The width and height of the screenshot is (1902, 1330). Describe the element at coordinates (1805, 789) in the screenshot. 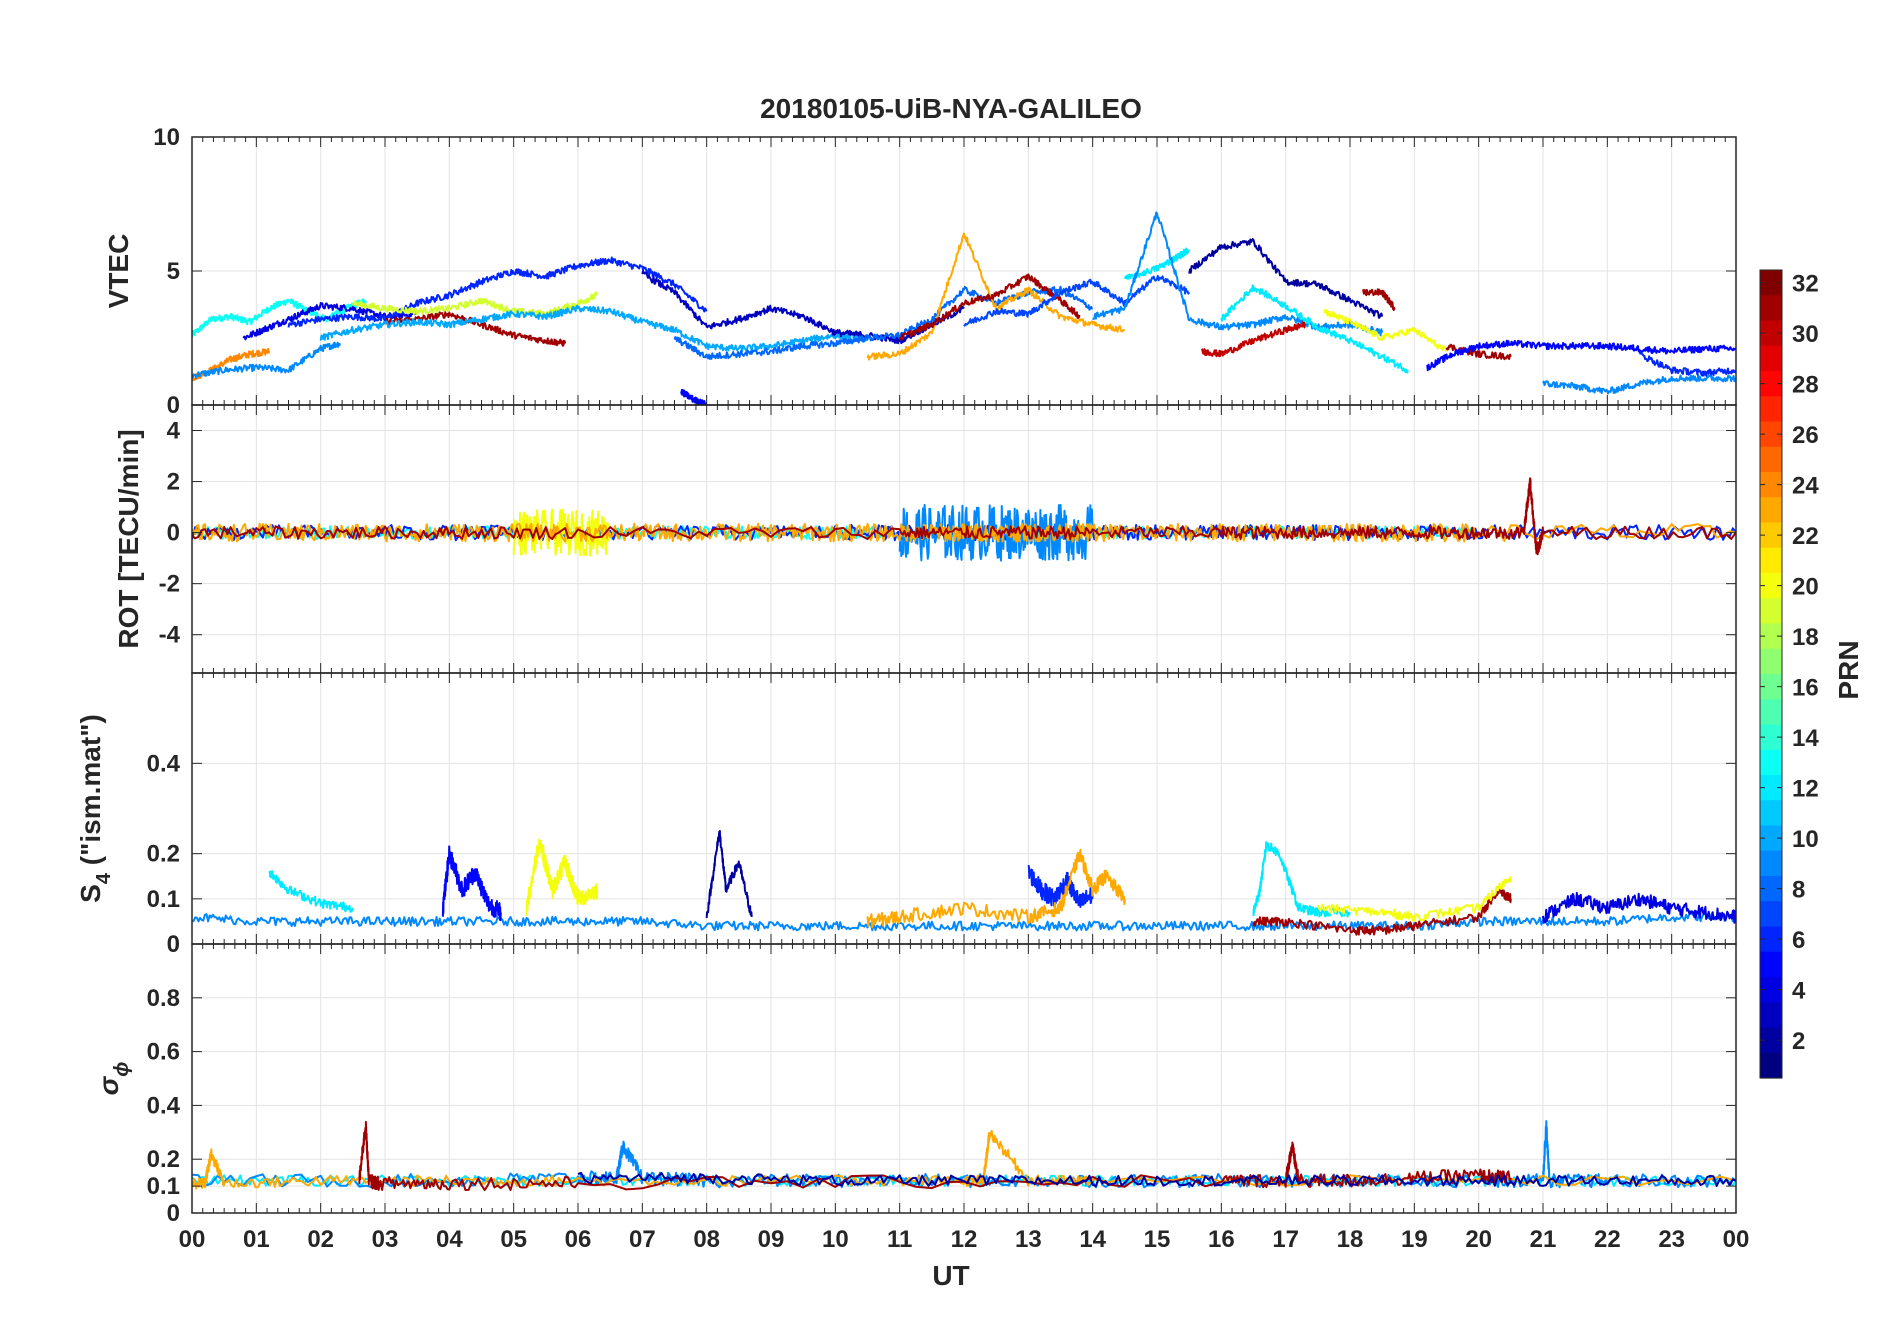

I see `colorbar-tick-label: 12` at that location.